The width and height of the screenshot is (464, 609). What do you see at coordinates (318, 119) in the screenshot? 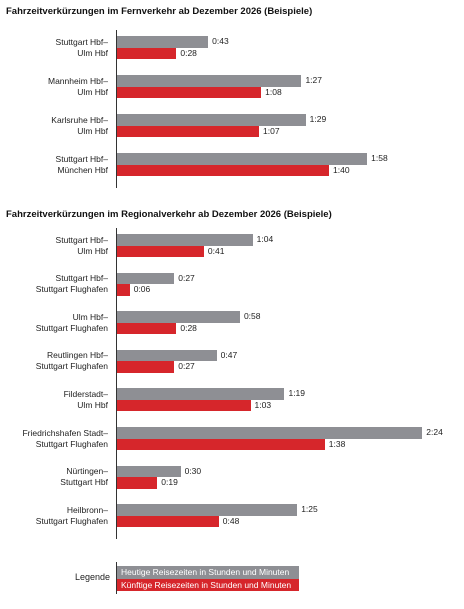
I see `value-label: 1:29` at bounding box center [318, 119].